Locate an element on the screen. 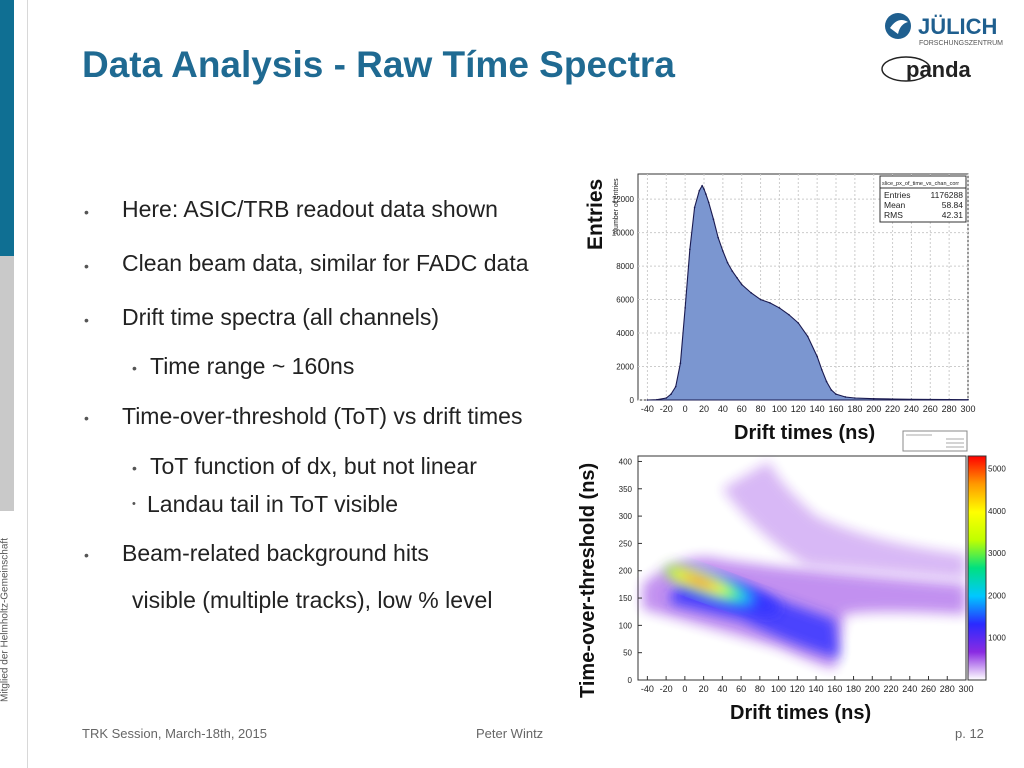  heatmap-y-tick: 100 is located at coordinates (626, 625).